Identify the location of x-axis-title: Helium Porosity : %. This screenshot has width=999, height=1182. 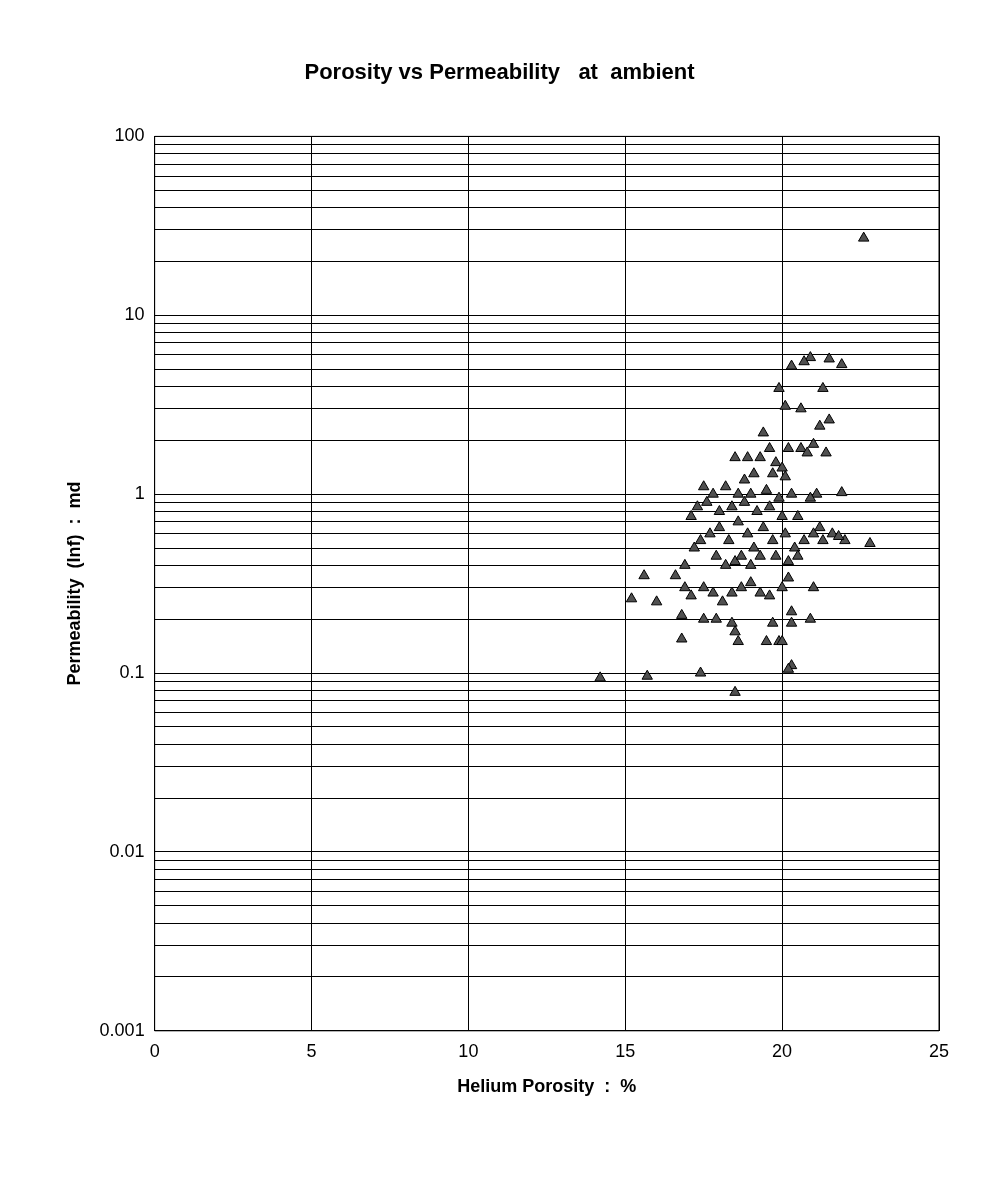
(547, 1086).